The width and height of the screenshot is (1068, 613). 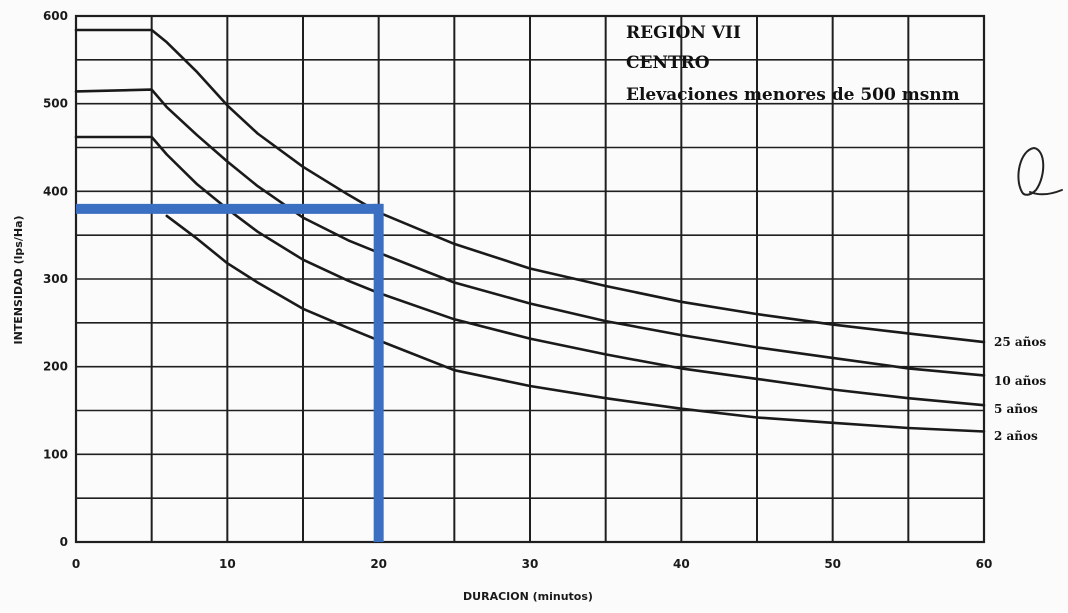 What do you see at coordinates (1016, 409) in the screenshot?
I see `series-label-5: 5 años` at bounding box center [1016, 409].